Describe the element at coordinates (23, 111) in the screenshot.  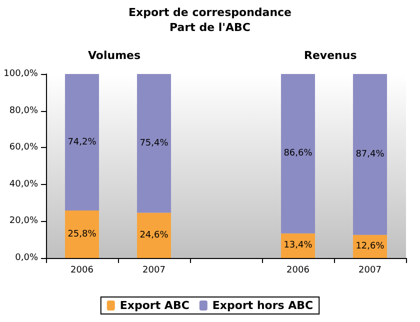
I see `y-tick-label: 80,0%` at that location.